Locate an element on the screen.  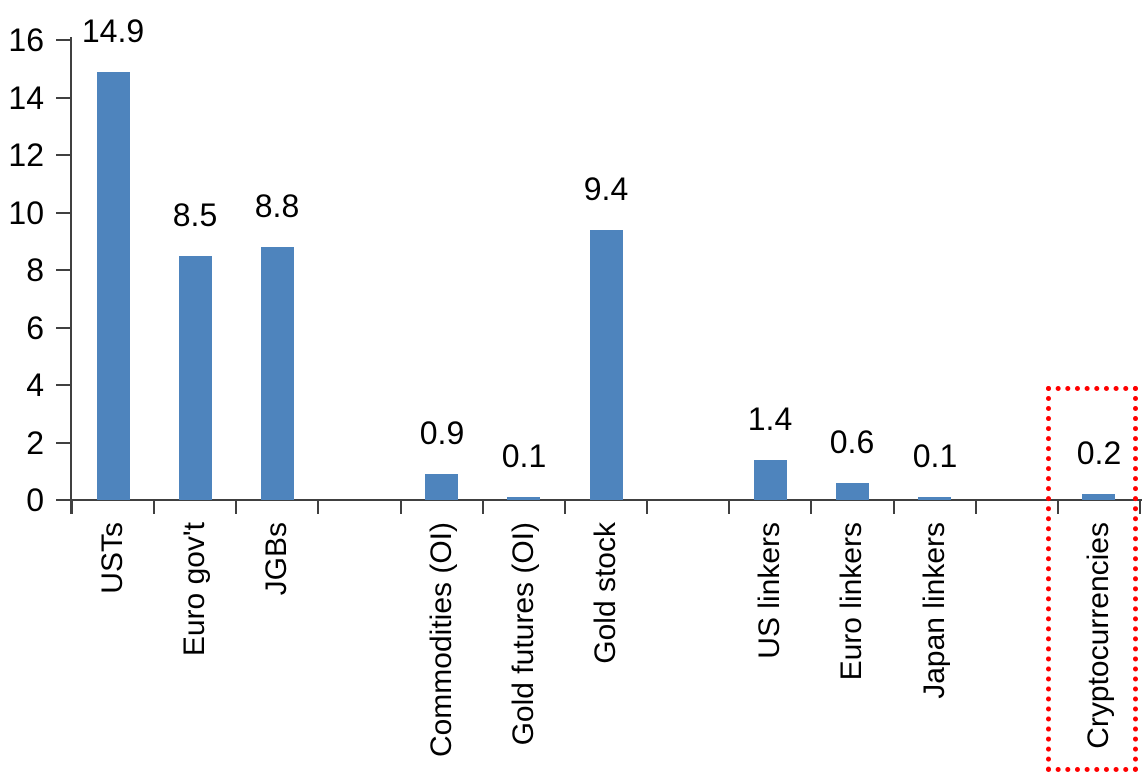
y-axis-tick-label: 0 is located at coordinates (35, 500).